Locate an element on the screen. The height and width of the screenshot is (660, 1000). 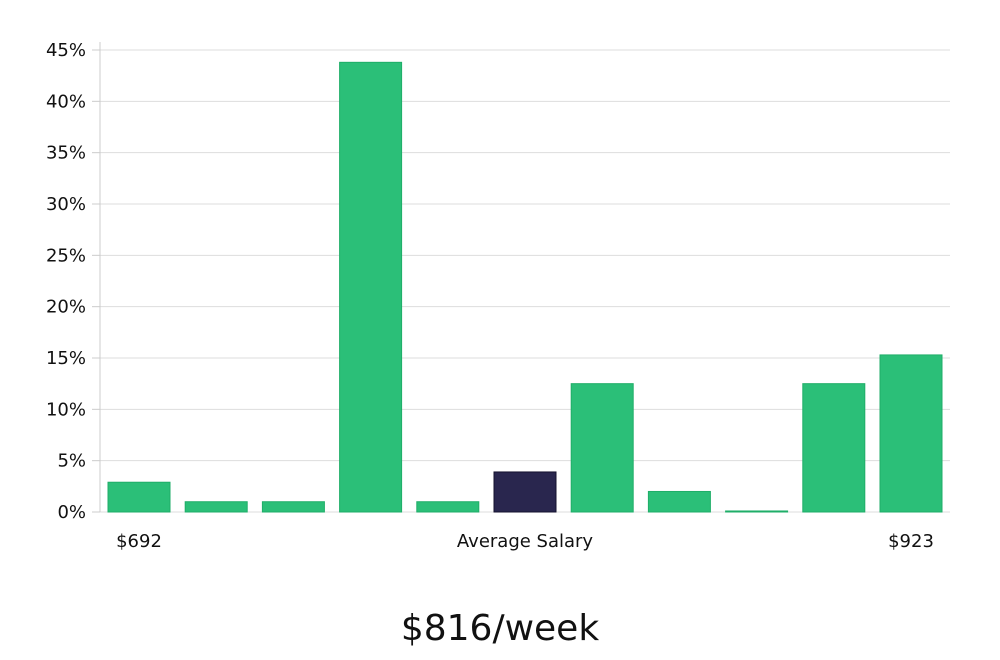
y-tick-label: 15% is located at coordinates (66, 358).